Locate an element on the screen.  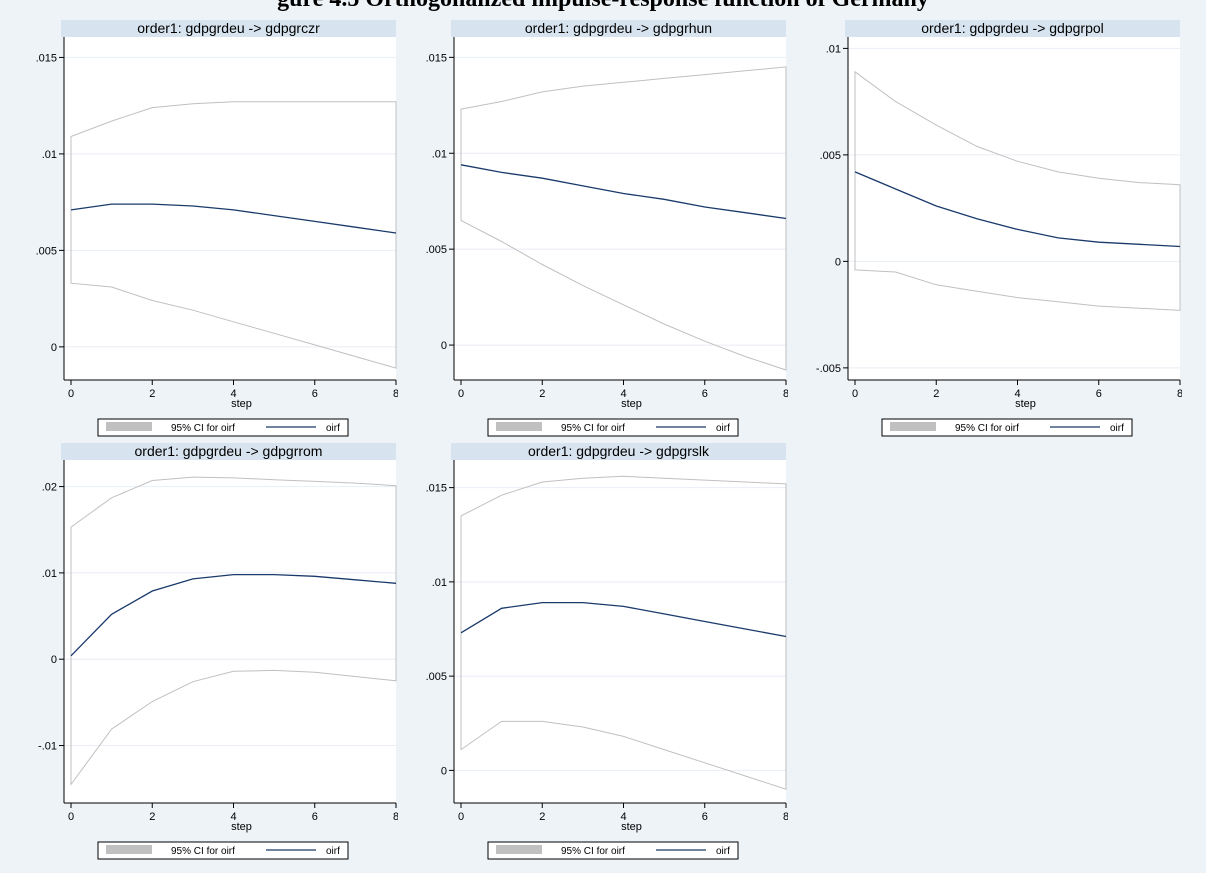
chart-title: order1: gdpgrdeu -> gdpgrpol is located at coordinates (1012, 28).